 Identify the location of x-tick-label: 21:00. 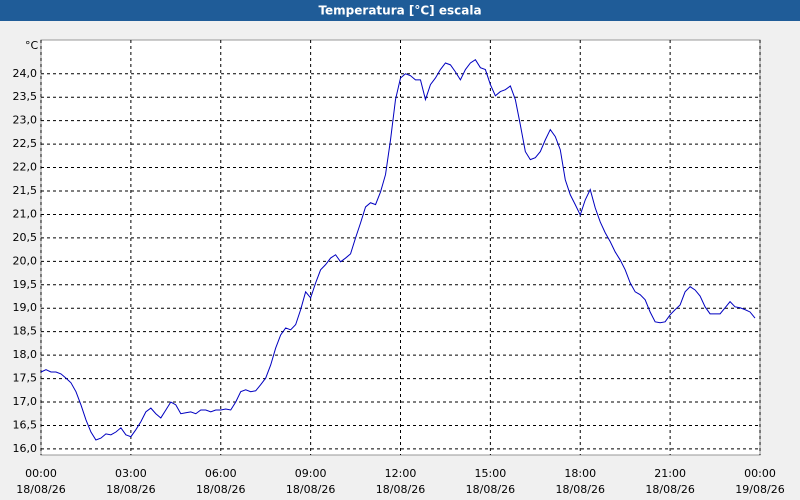
(670, 473).